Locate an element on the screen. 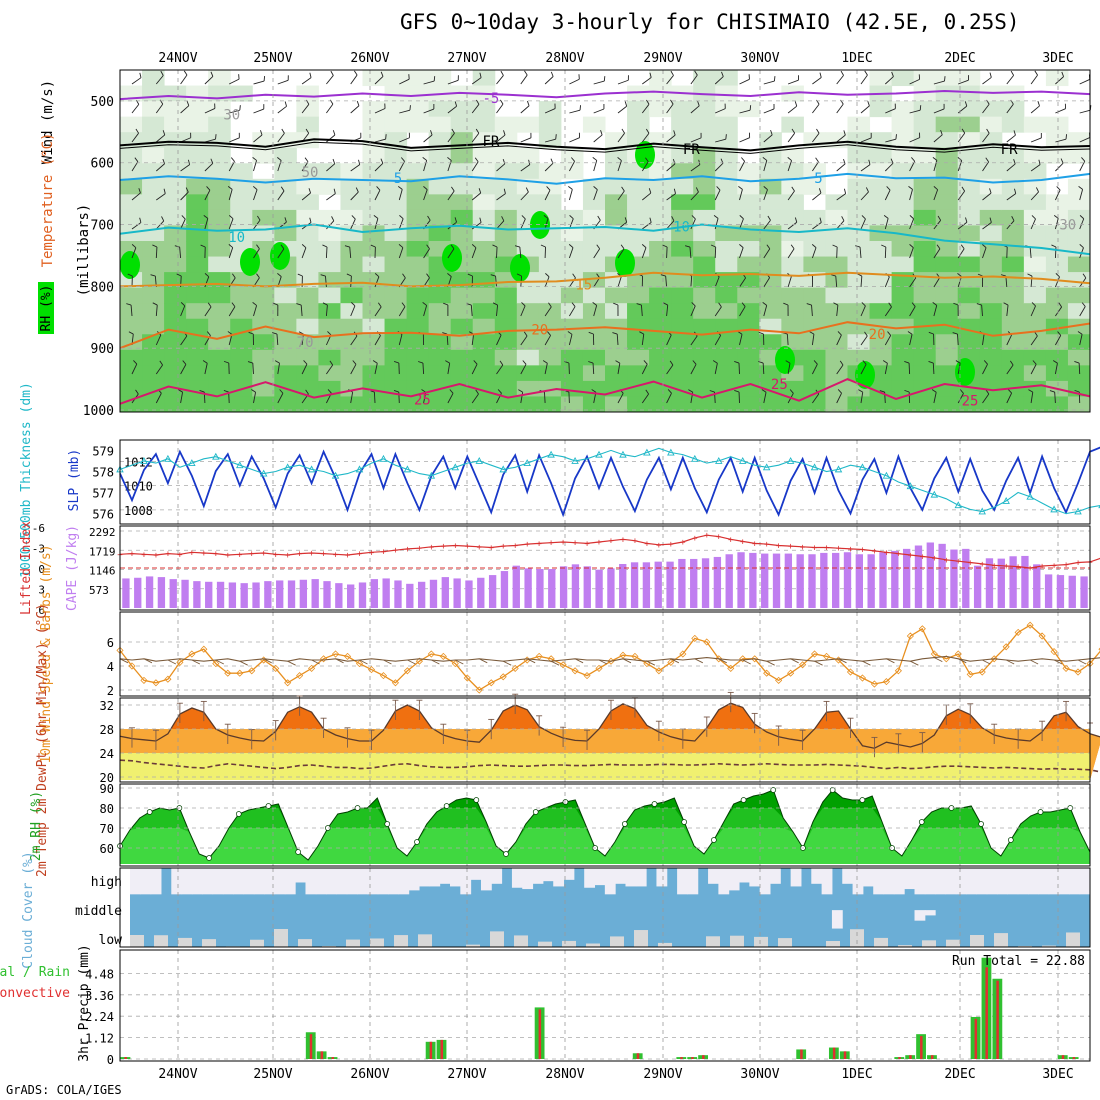 The height and width of the screenshot is (1100, 1100). thickness-line is located at coordinates (609, 481).